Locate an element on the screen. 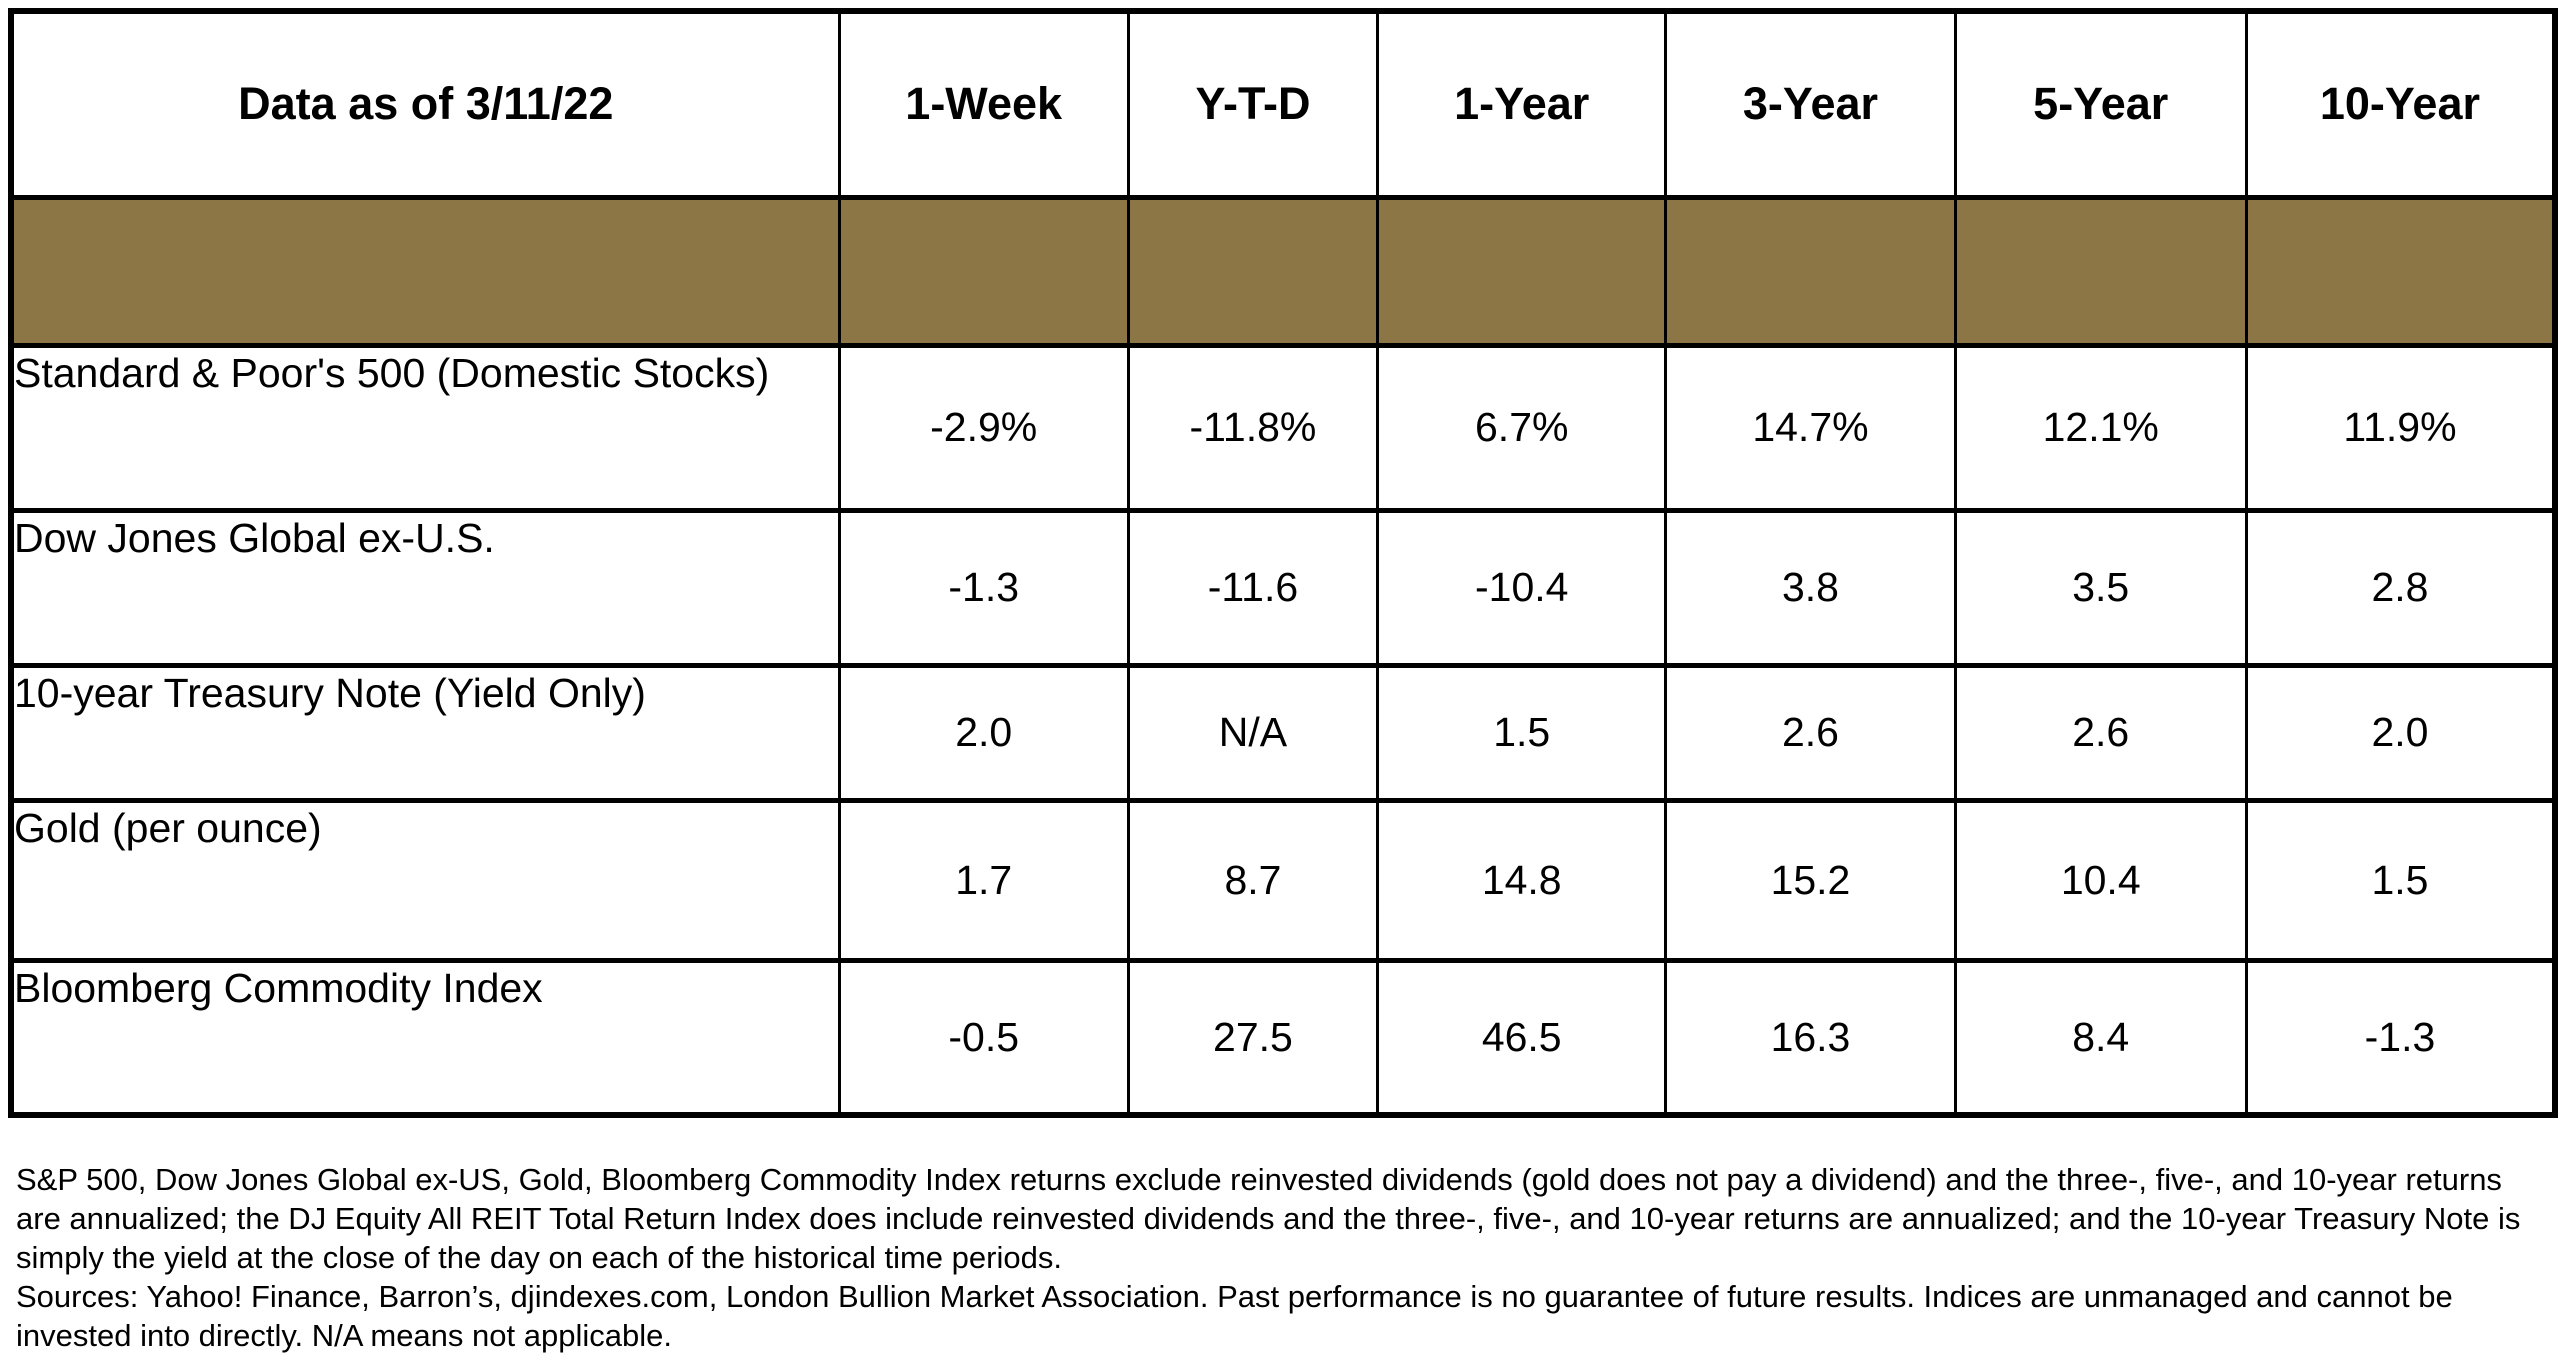  cell-value: -10.4 is located at coordinates (1522, 587).